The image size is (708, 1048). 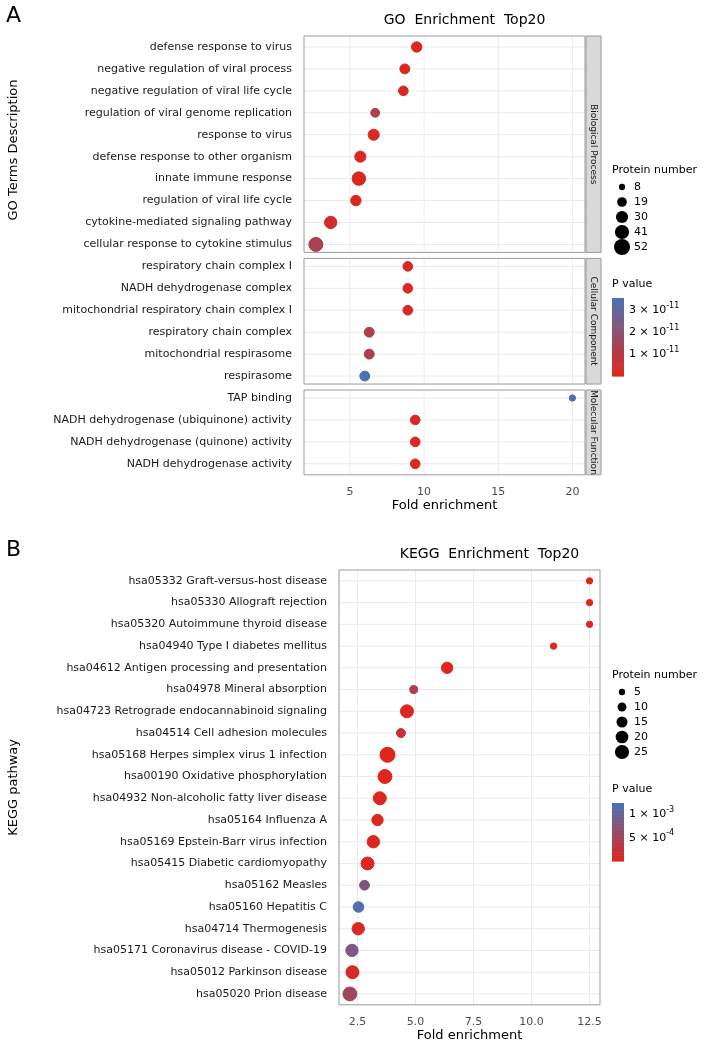 I want to click on legend-label: 25, so click(x=641, y=751).